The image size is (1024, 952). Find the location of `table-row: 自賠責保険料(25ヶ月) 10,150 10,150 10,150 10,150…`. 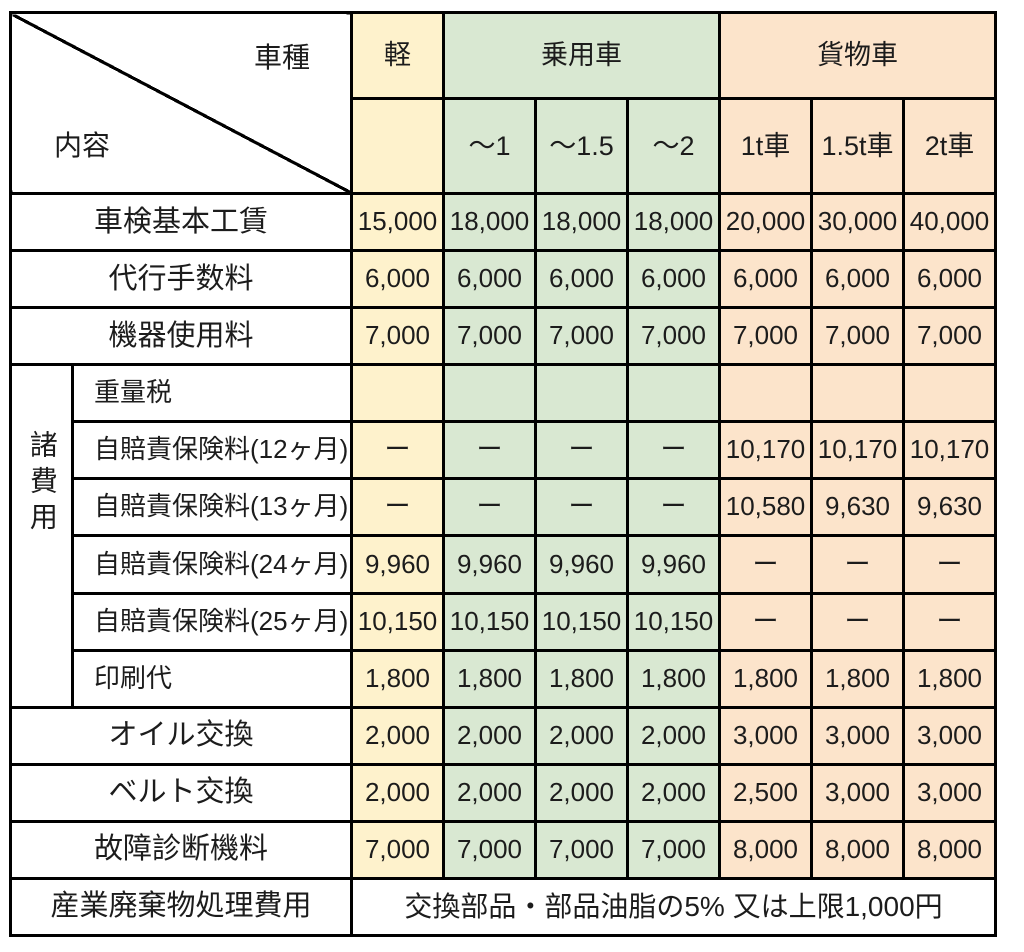

table-row: 自賠責保険料(25ヶ月) 10,150 10,150 10,150 10,150… is located at coordinates (504, 621).